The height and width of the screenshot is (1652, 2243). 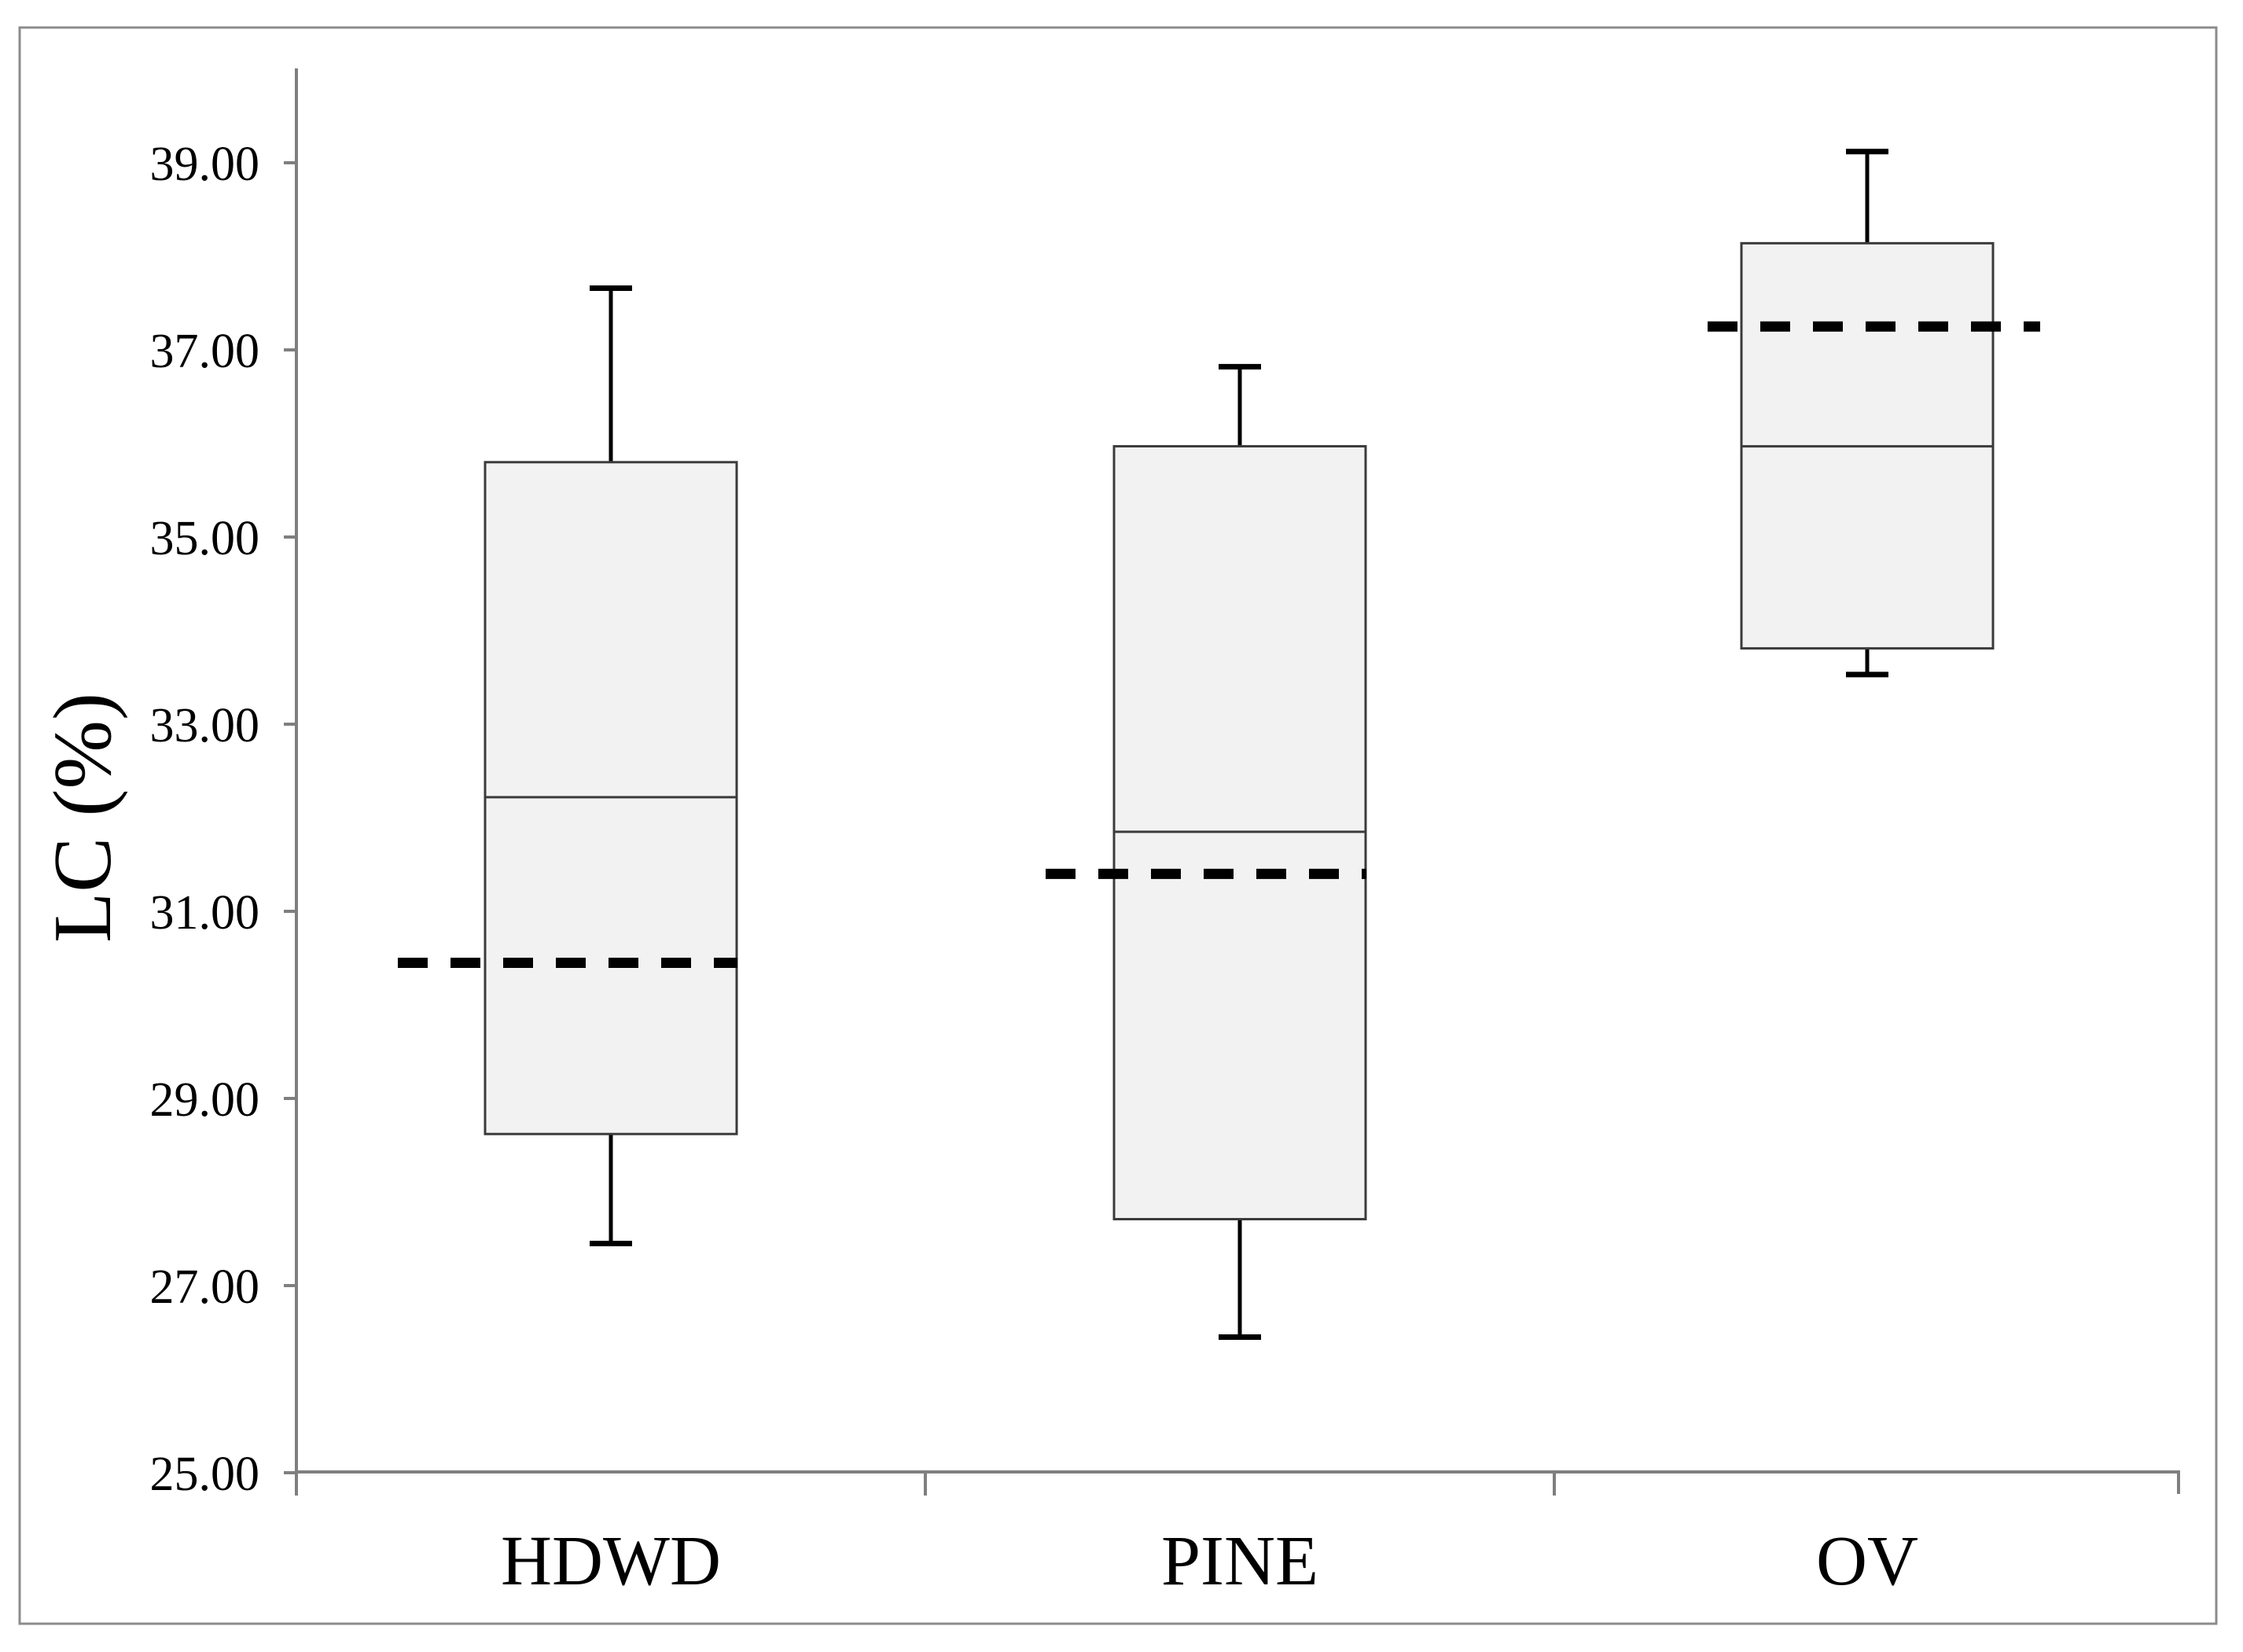 I want to click on y-tick-label: 35.00, so click(x=205, y=538).